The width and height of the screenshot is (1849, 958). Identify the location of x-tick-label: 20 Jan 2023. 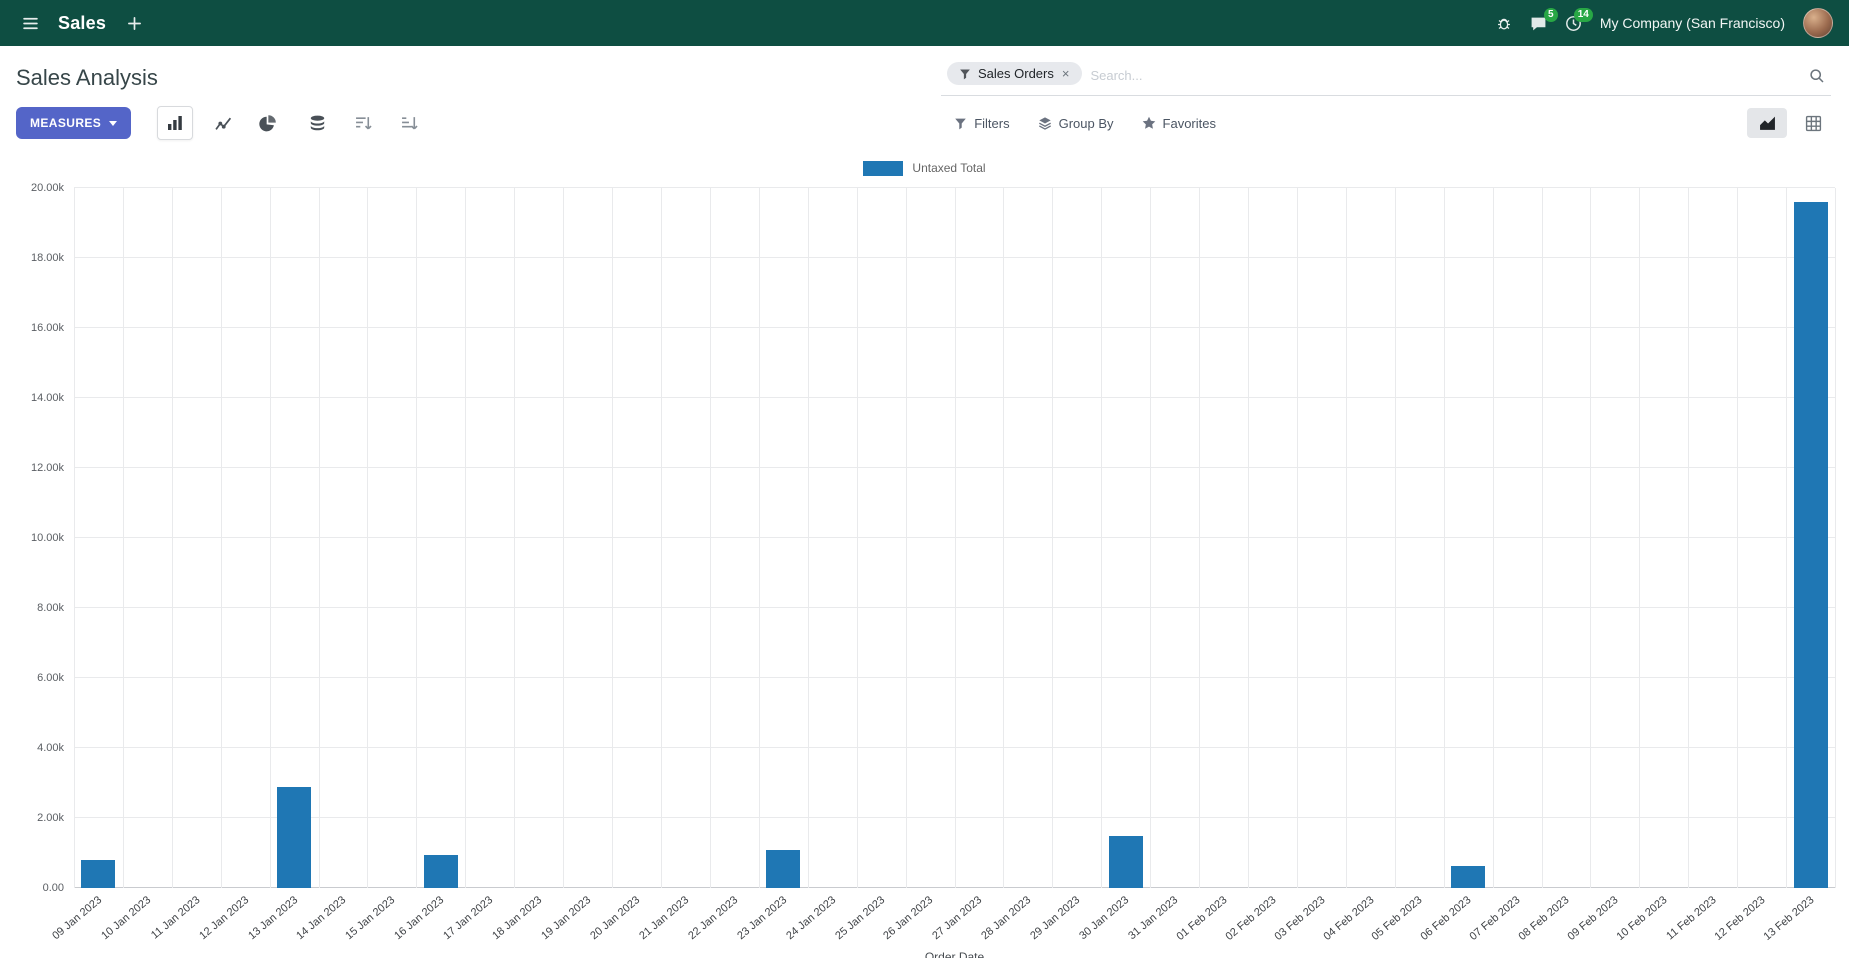
(615, 918).